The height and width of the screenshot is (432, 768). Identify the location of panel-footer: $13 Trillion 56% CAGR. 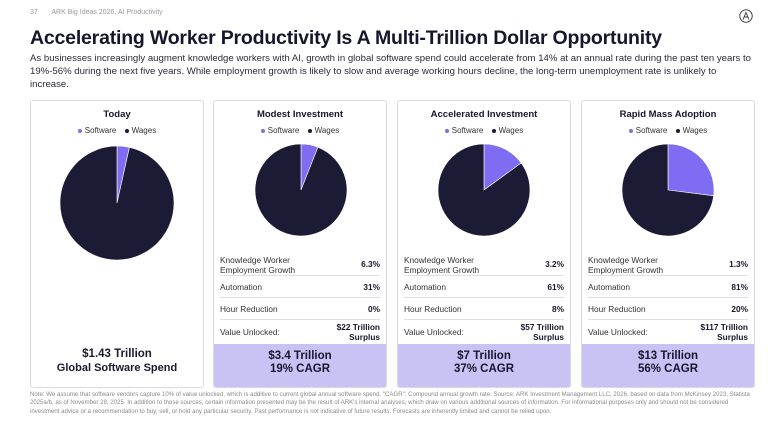
(668, 365).